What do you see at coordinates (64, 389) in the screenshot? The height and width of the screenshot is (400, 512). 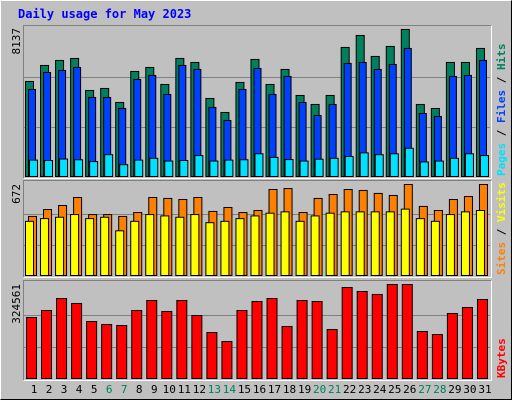 I see `x-tick-label: 3` at bounding box center [64, 389].